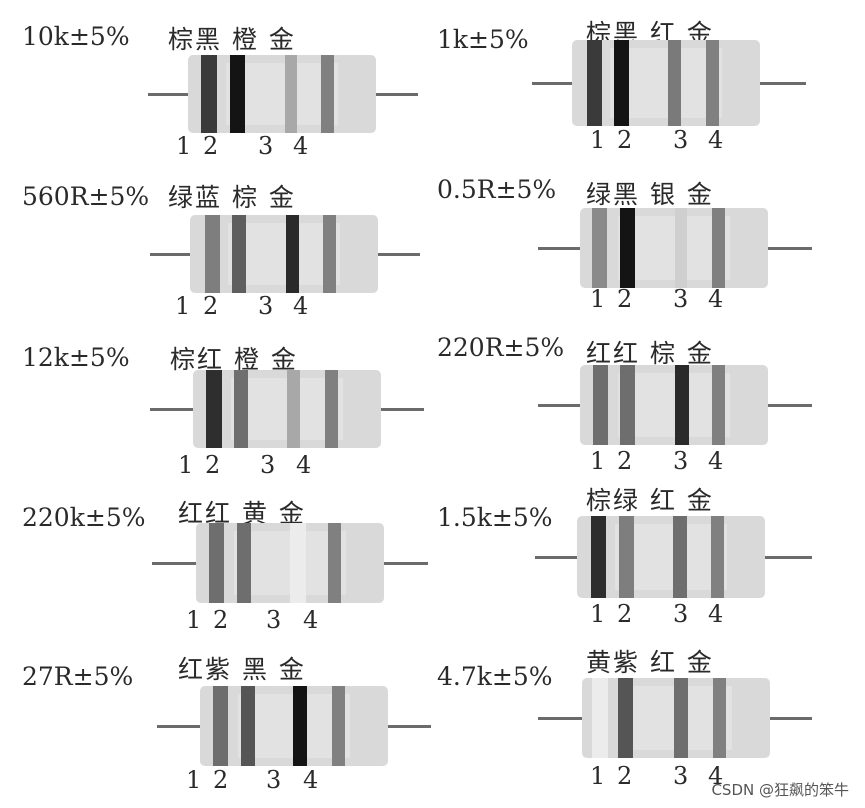 This screenshot has height=808, width=865. I want to click on color-names-label: 棕黑 橙 金, so click(232, 39).